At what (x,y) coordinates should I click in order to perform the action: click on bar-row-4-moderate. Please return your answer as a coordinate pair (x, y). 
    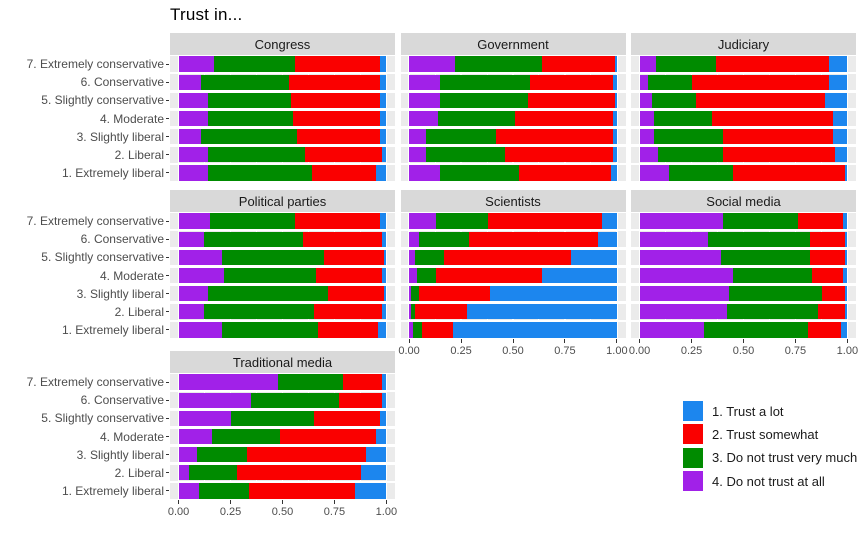
    Looking at the image, I should click on (282, 118).